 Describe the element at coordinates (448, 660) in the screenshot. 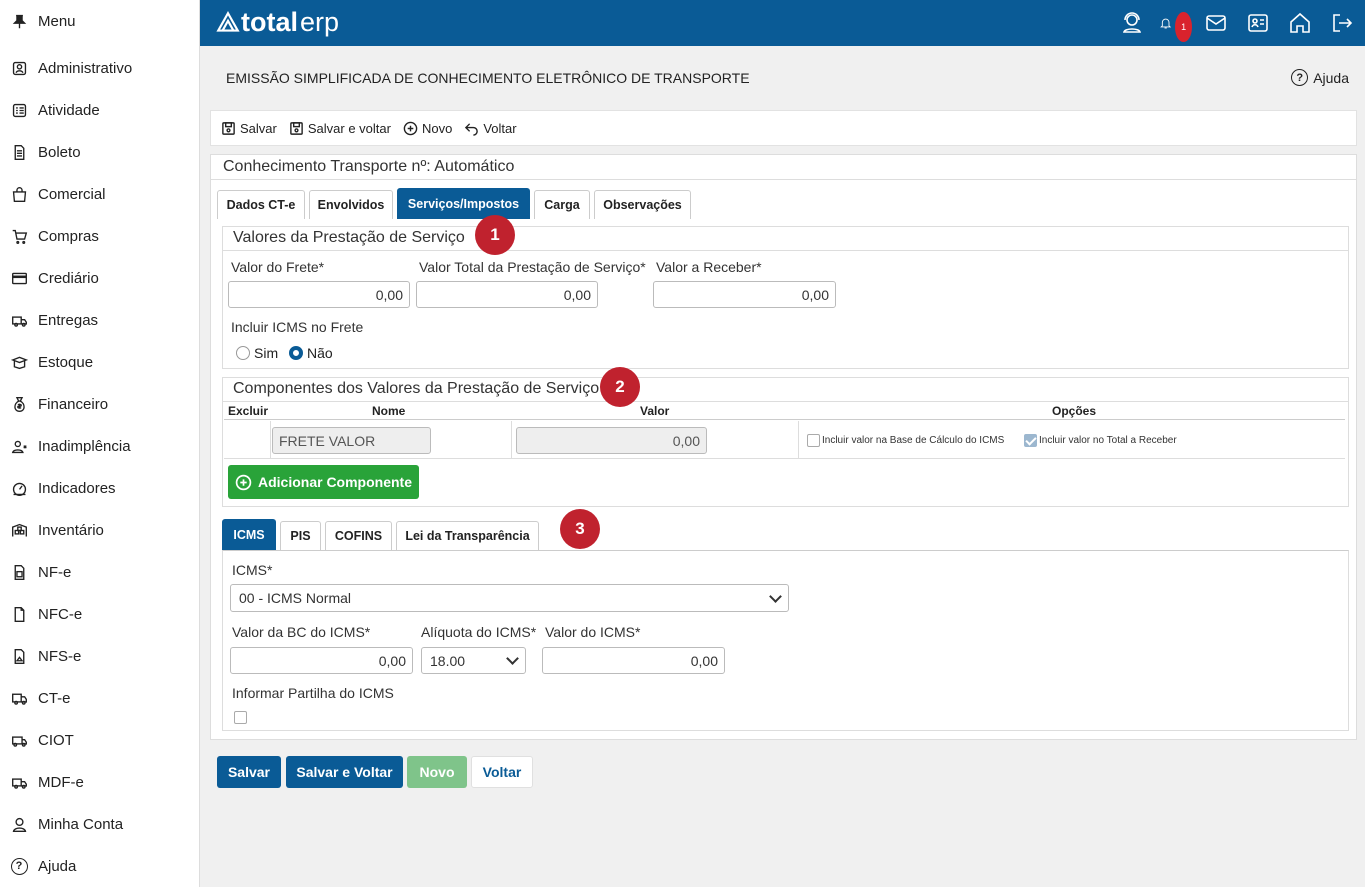

I see `aliquota-select-value: 18.00` at that location.